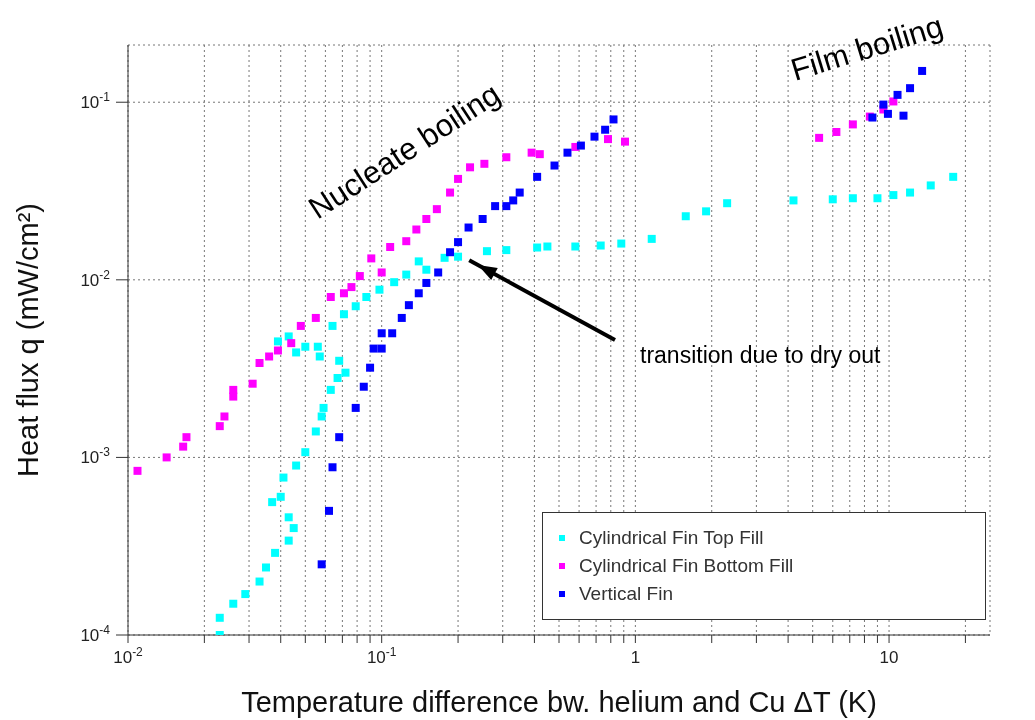 The image size is (1035, 720). I want to click on y-tick-label: 10$^{-3}$, so click(95, 456).